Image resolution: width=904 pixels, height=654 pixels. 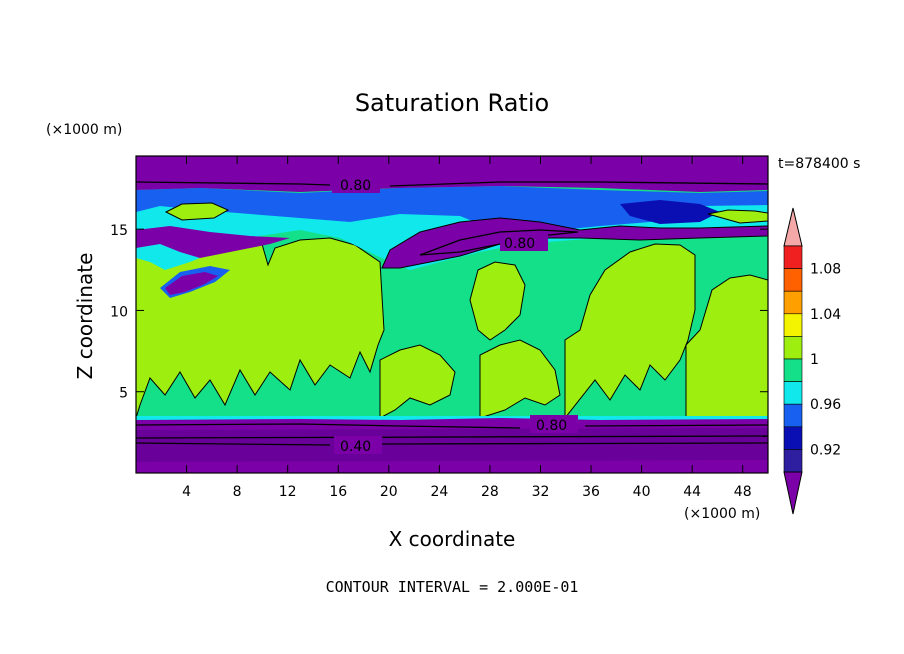 What do you see at coordinates (541, 492) in the screenshot?
I see `x-tick-label: 32` at bounding box center [541, 492].